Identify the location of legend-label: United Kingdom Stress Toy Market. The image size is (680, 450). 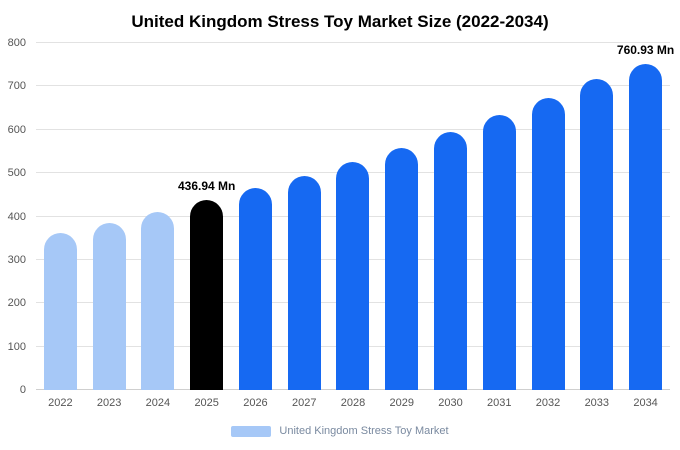
(364, 431).